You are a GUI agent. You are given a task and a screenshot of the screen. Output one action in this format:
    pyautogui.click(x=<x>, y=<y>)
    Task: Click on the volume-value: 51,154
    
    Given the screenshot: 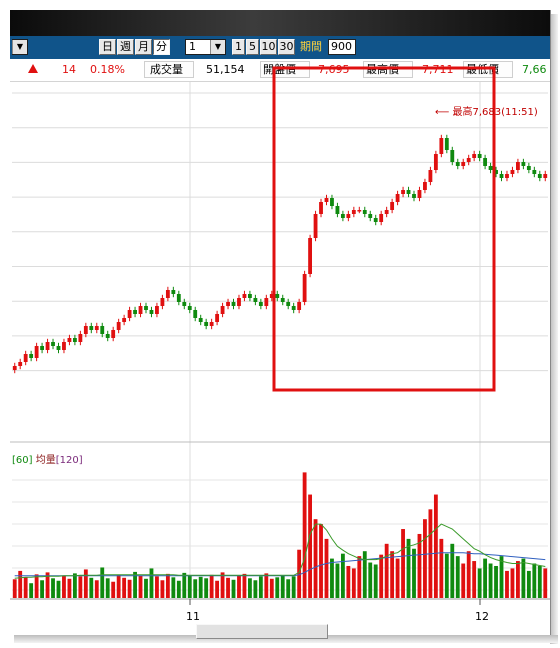 What is the action you would take?
    pyautogui.click(x=225, y=69)
    